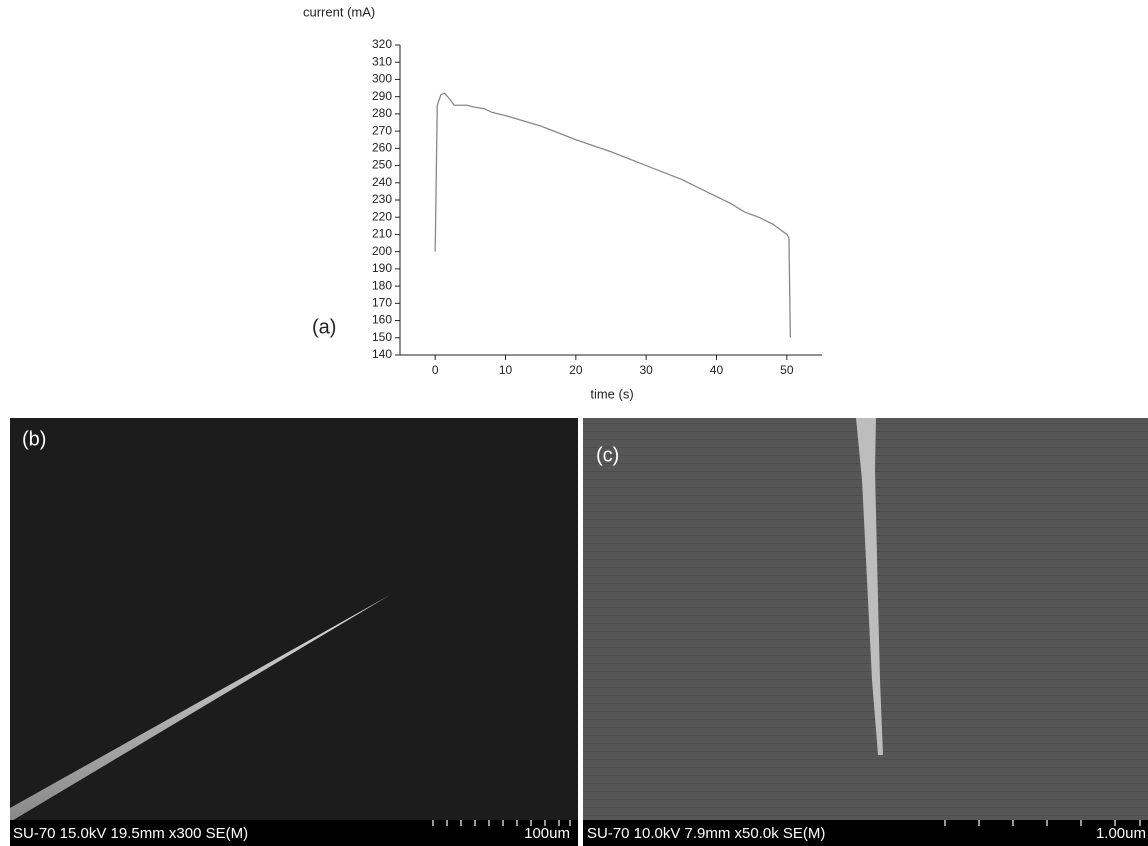  I want to click on y-axis-label: current (mA), so click(339, 11).